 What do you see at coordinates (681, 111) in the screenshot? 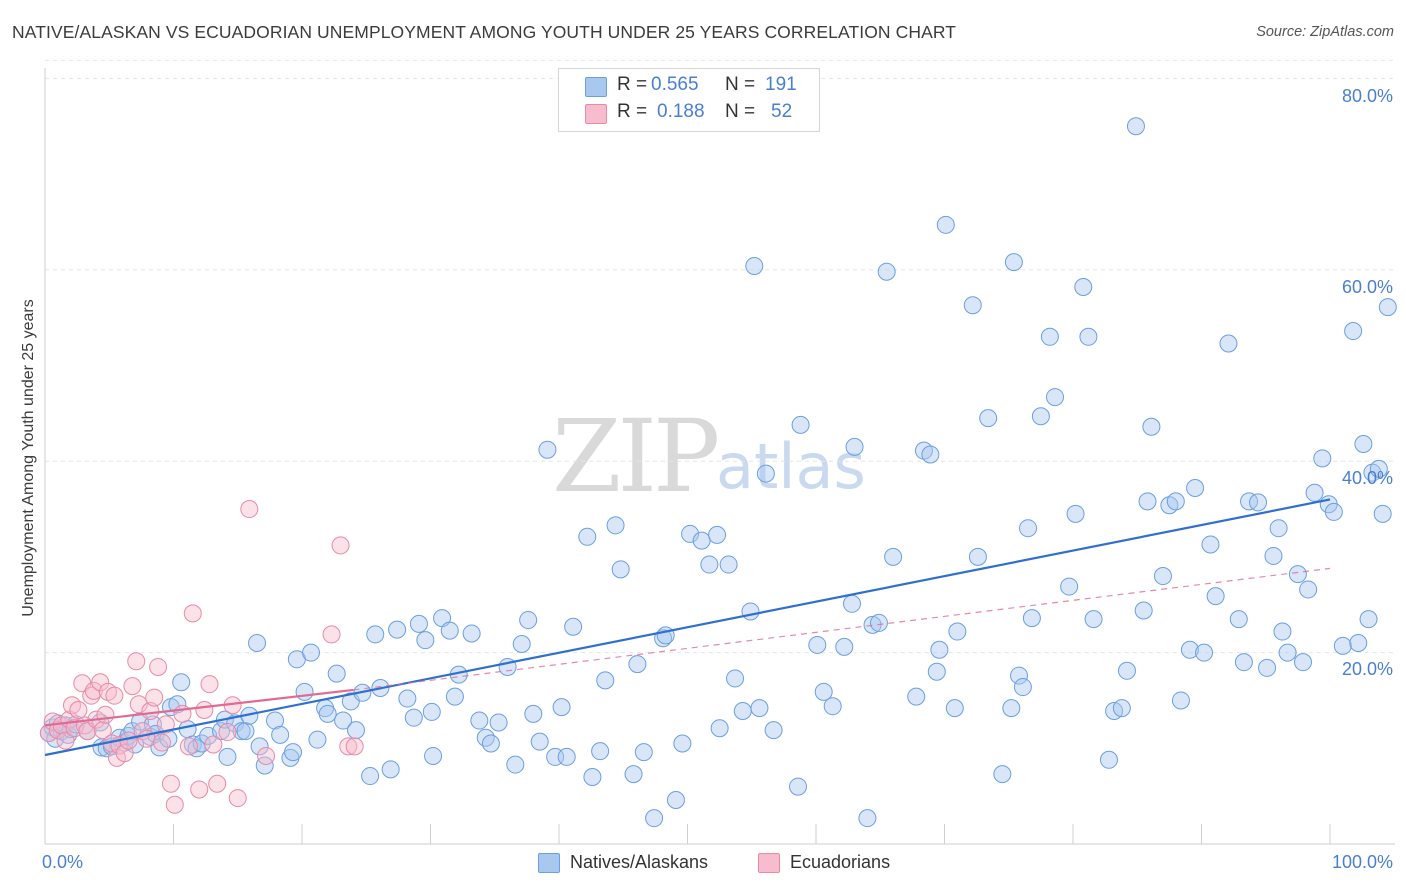
I see `r-value: 0.188` at bounding box center [681, 111].